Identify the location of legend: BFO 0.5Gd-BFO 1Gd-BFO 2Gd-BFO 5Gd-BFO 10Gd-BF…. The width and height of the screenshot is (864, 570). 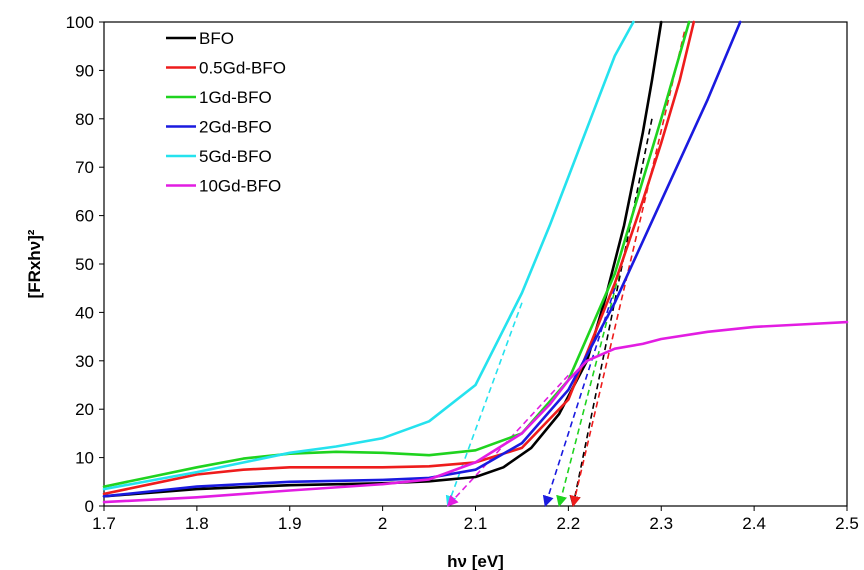
(226, 112).